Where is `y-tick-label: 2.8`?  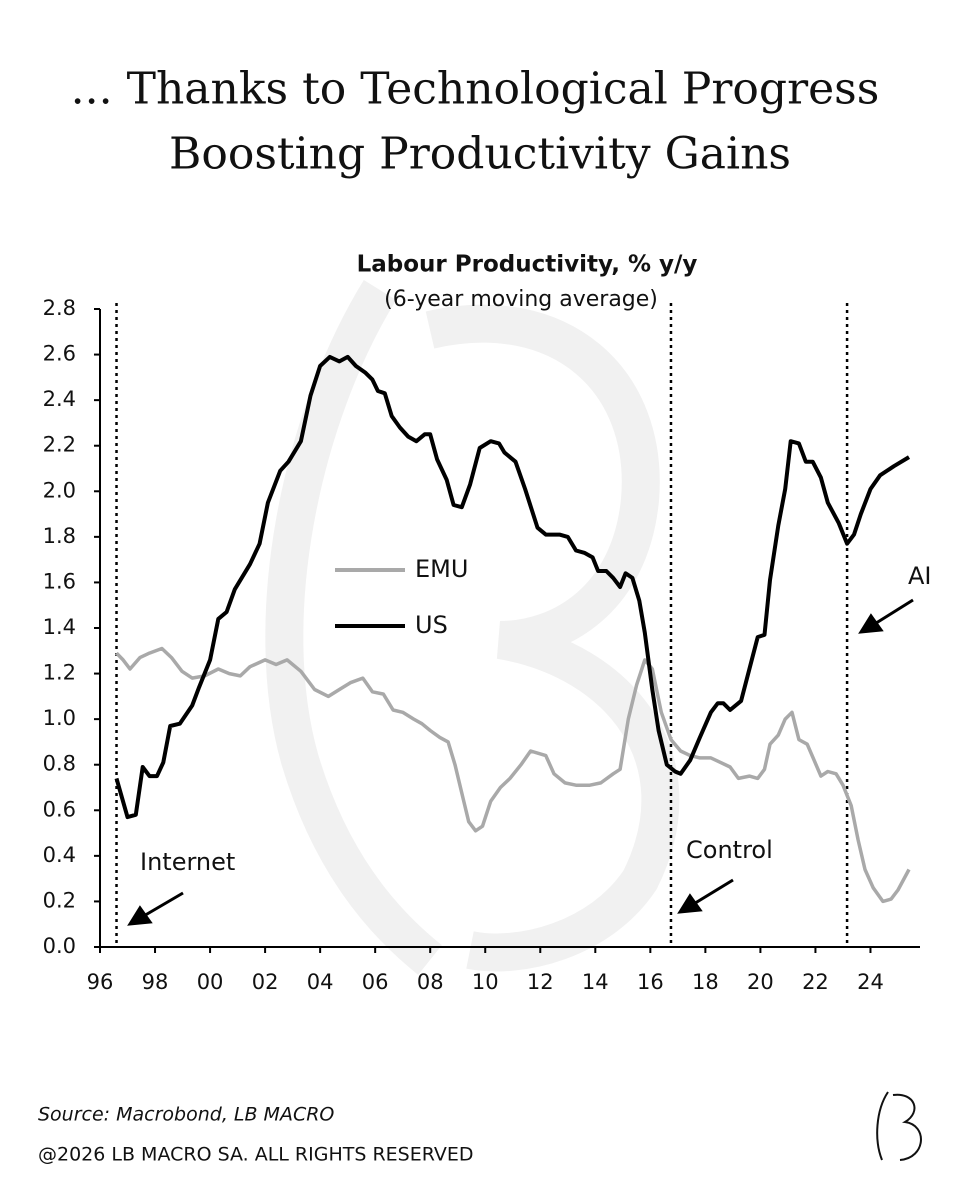 y-tick-label: 2.8 is located at coordinates (59, 308).